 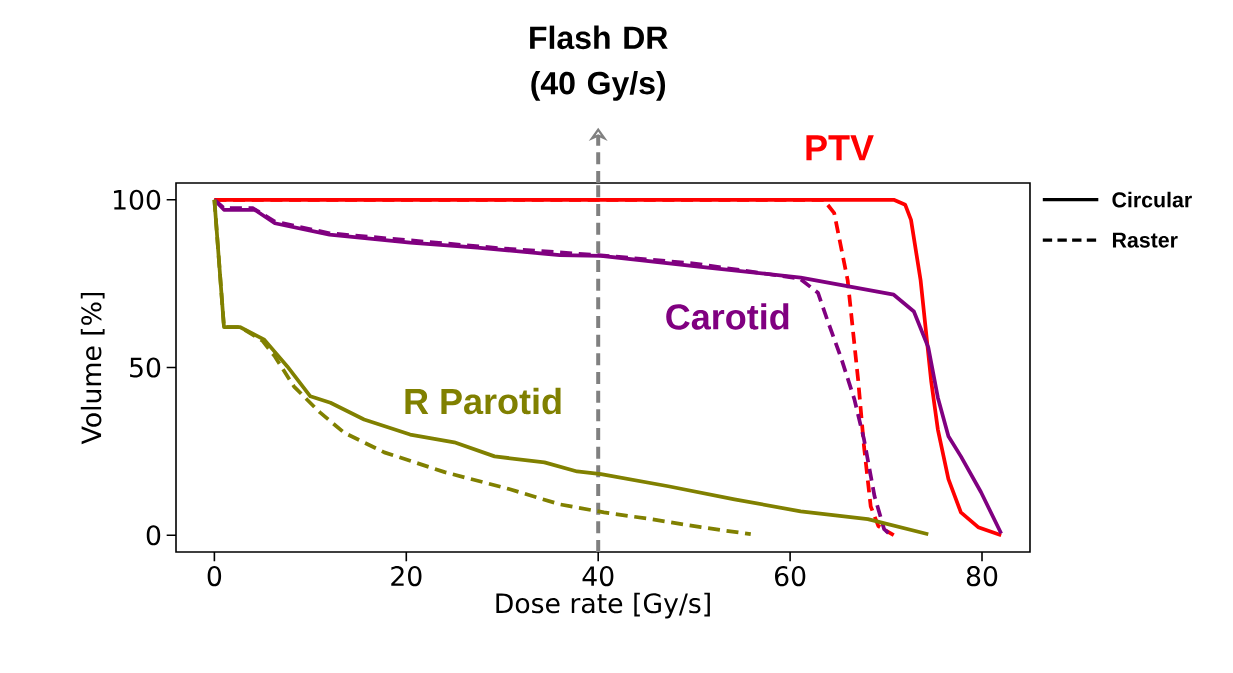 What do you see at coordinates (406, 576) in the screenshot?
I see `x-tick-label: 20` at bounding box center [406, 576].